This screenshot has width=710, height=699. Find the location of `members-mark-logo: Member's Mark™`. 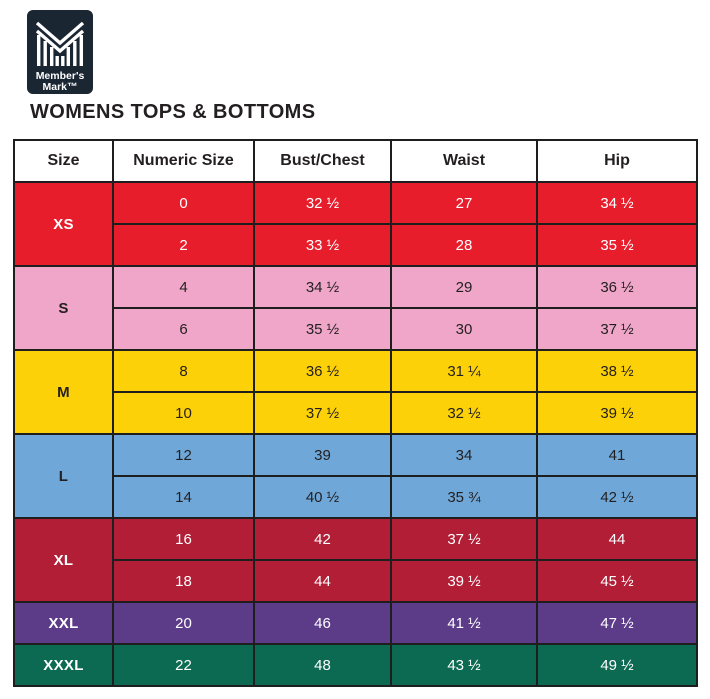

members-mark-logo: Member's Mark™ is located at coordinates (60, 52).